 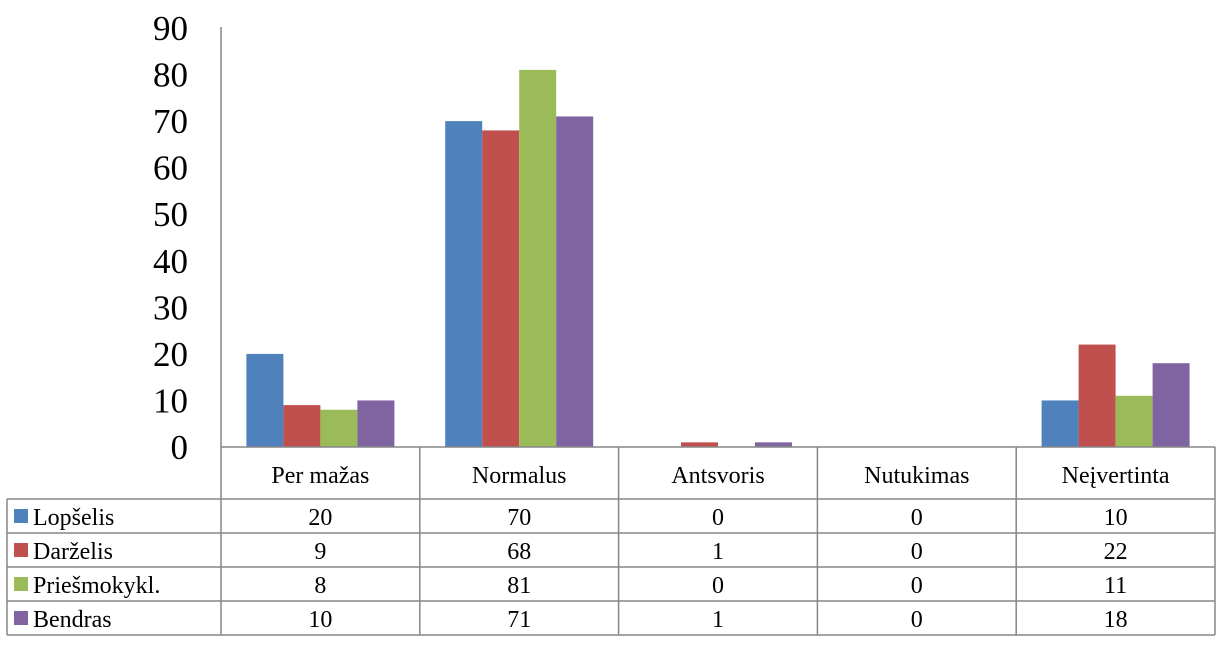 What do you see at coordinates (1116, 620) in the screenshot?
I see `data-label: 18` at bounding box center [1116, 620].